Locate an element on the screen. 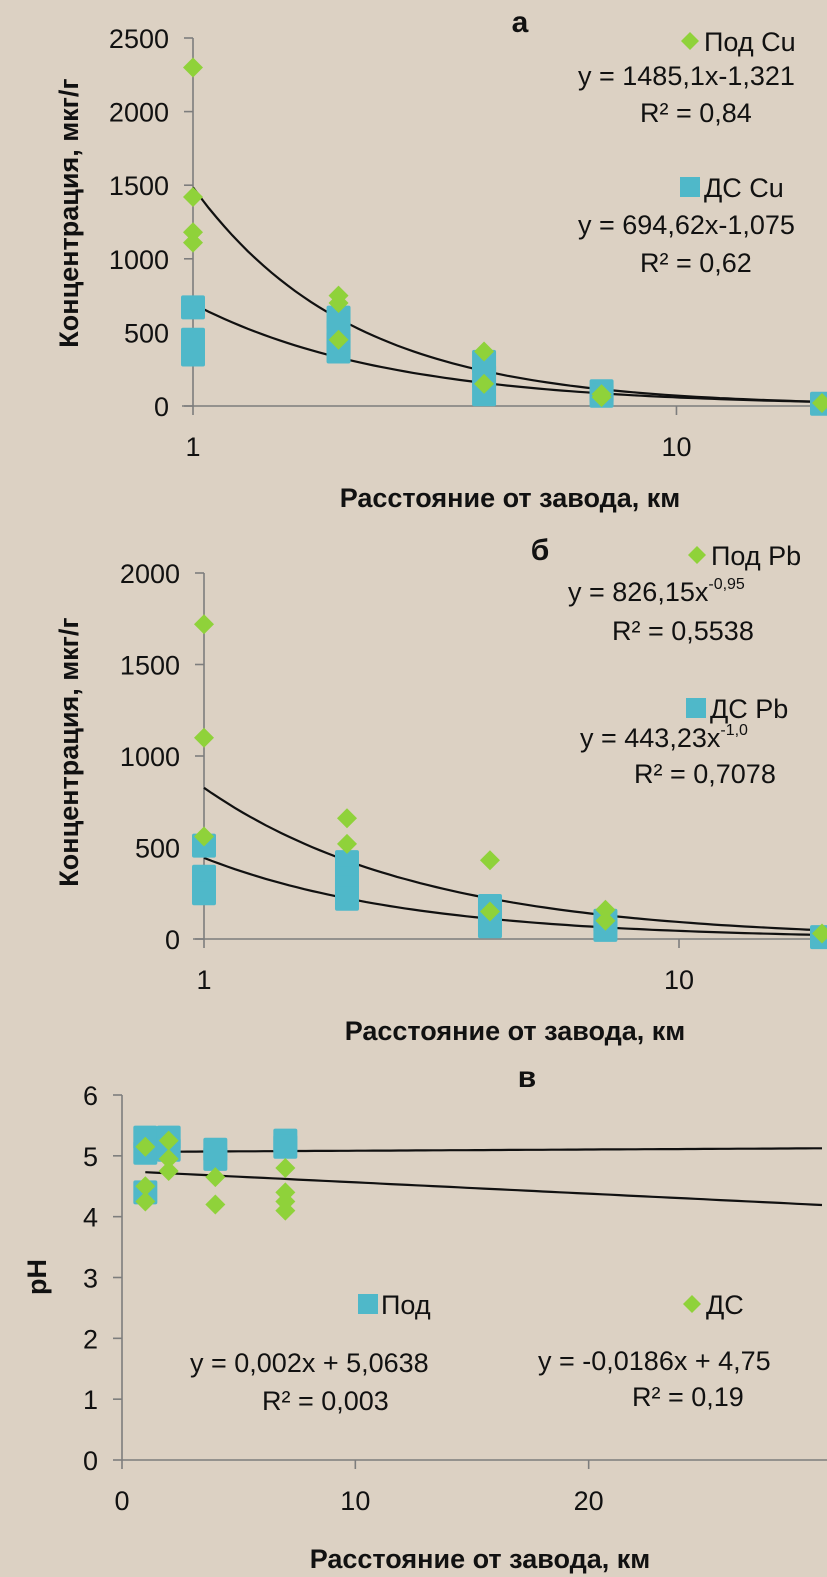 This screenshot has height=1577, width=827. r2-ds: R² = 0,19 is located at coordinates (688, 1397).